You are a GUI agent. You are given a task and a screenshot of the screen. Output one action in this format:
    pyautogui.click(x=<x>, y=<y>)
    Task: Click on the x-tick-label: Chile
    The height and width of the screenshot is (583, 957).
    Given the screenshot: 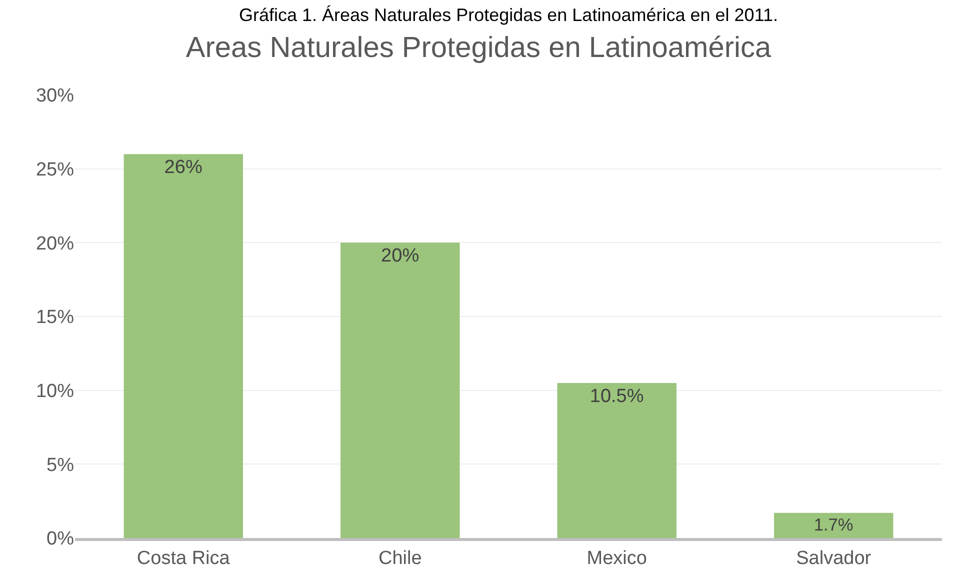 What is the action you would take?
    pyautogui.click(x=400, y=558)
    